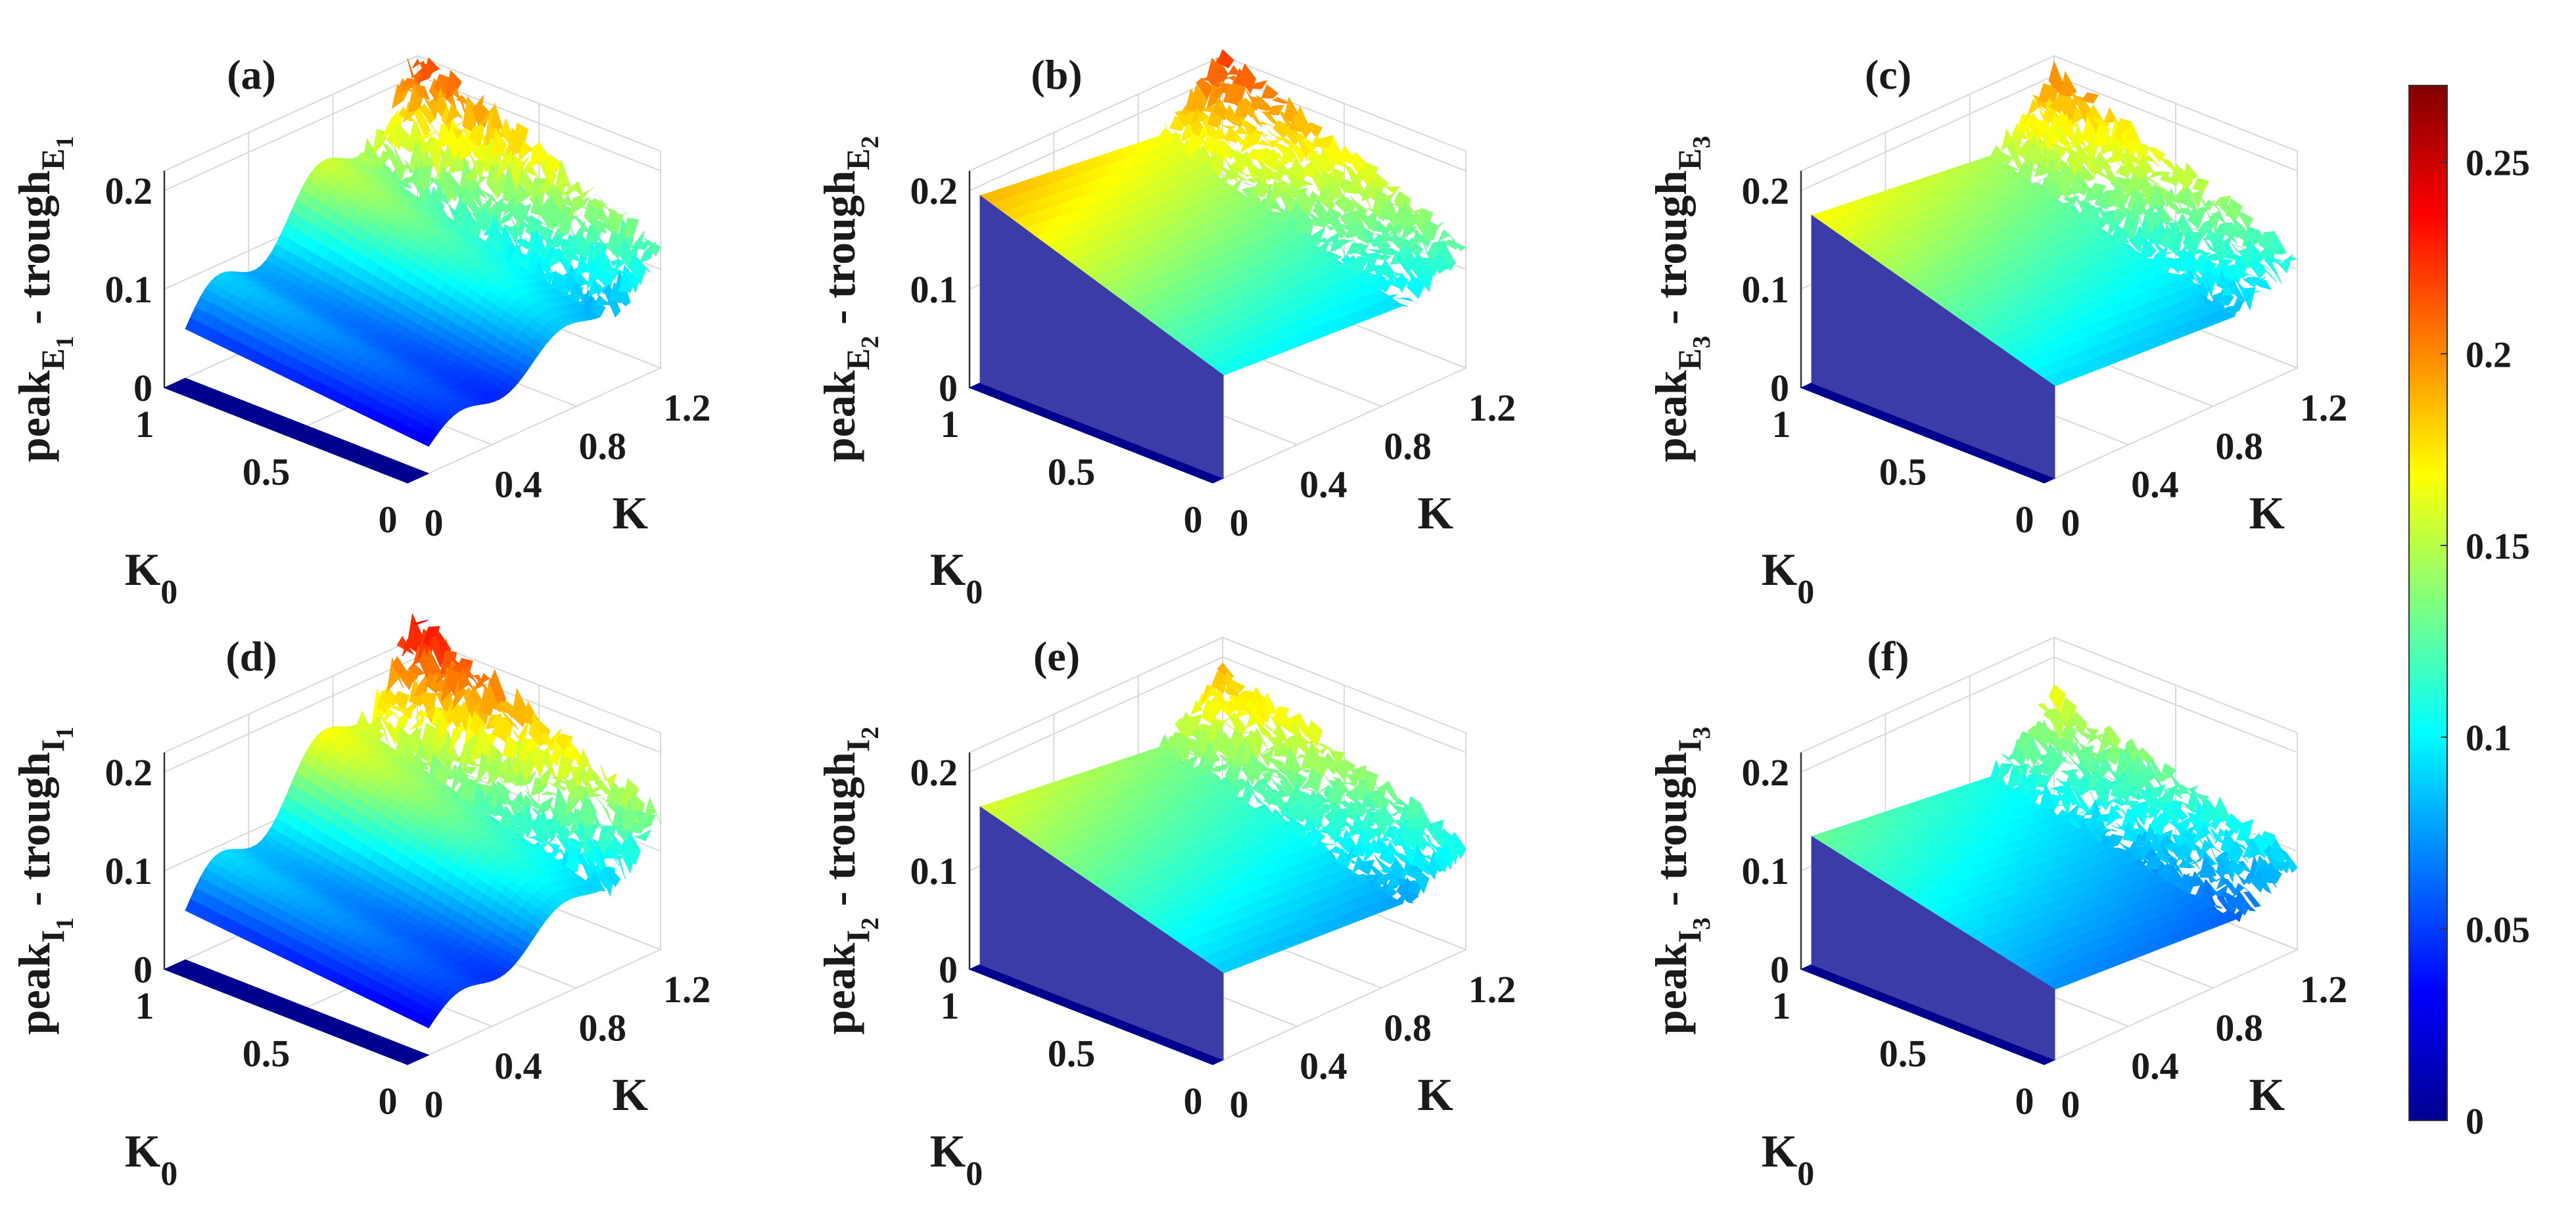 This screenshot has height=1225, width=2576. I want to click on k-tick-label: 0.4, so click(1323, 484).